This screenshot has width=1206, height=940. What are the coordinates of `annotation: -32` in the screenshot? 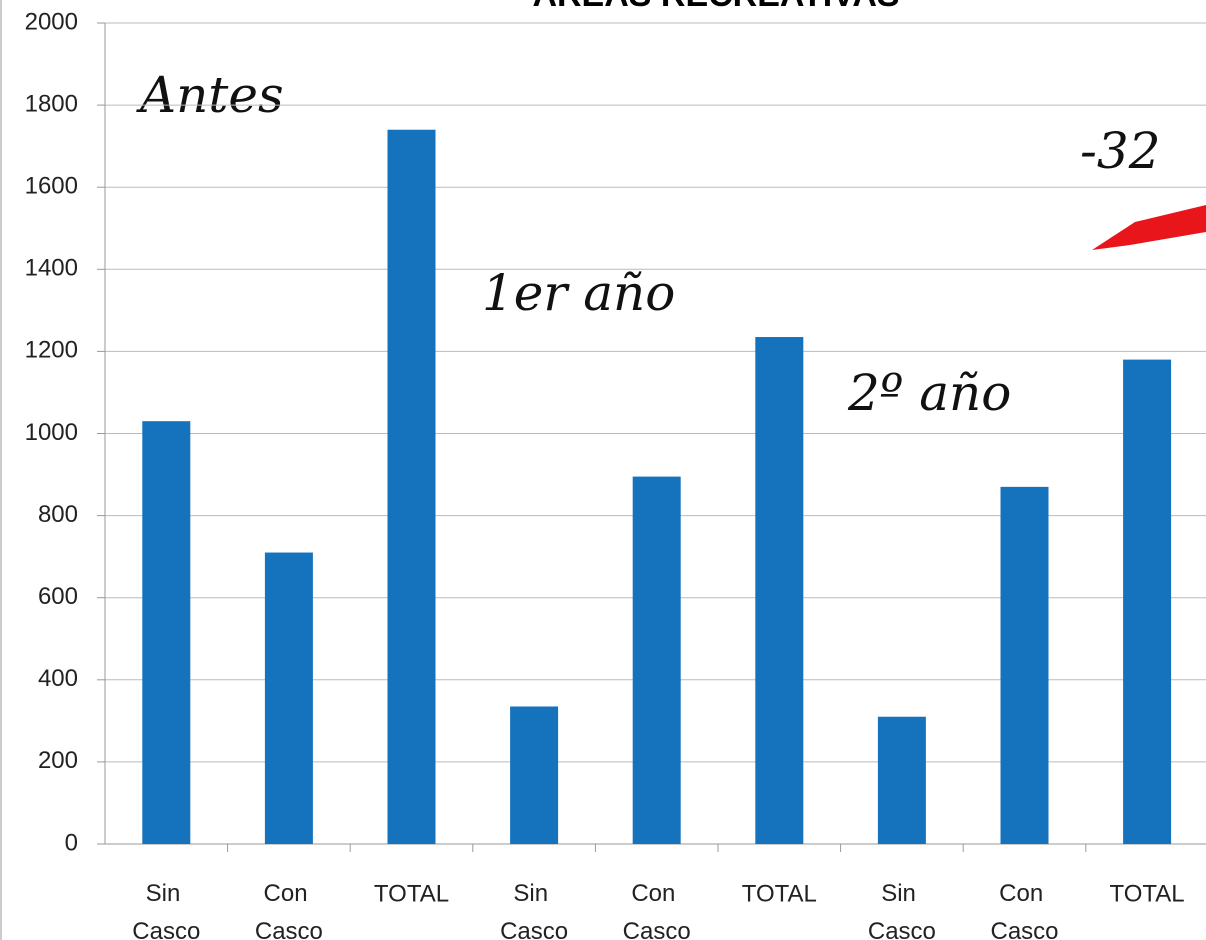 It's located at (1120, 151).